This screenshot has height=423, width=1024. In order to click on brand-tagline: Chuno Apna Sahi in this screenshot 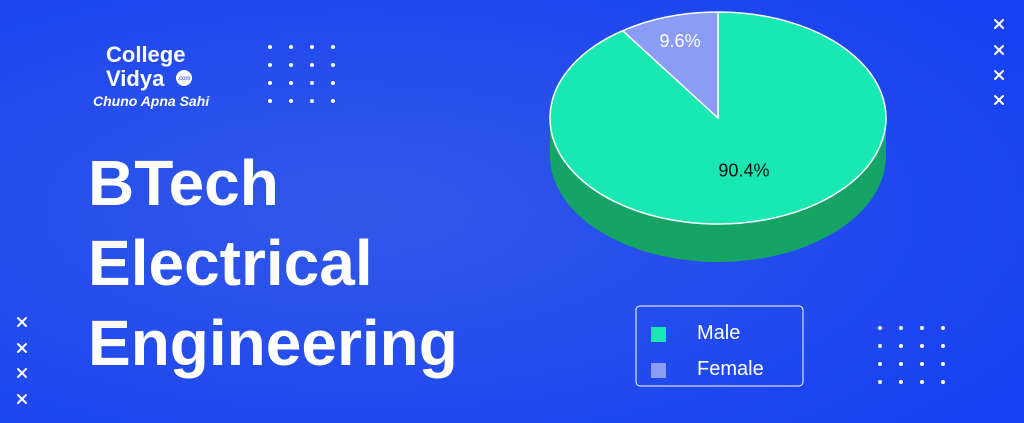, I will do `click(151, 101)`.